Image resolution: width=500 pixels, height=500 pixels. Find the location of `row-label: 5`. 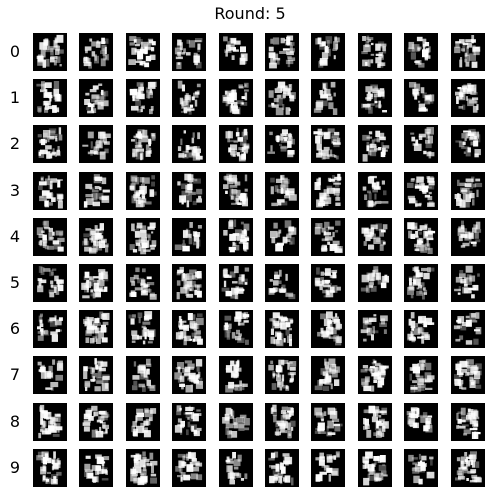

row-label: 5 is located at coordinates (15, 282).